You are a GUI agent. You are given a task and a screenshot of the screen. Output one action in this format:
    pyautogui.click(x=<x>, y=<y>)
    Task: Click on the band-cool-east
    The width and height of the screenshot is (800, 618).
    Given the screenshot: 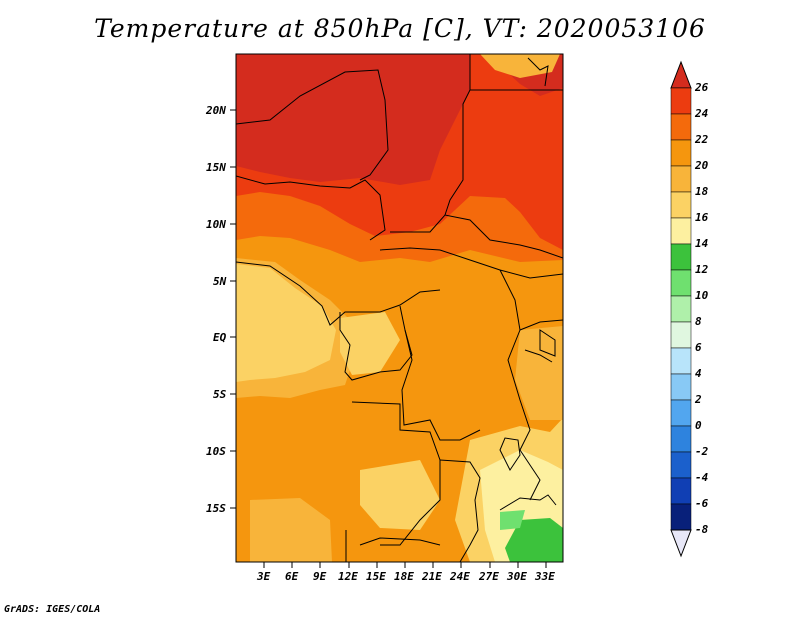 What is the action you would take?
    pyautogui.click(x=539, y=373)
    